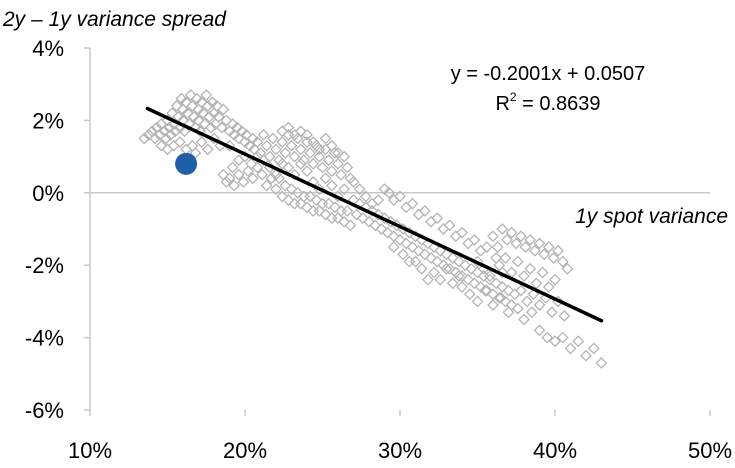  What do you see at coordinates (114, 19) in the screenshot?
I see `y-axis-title: 2y – 1y variance spread` at bounding box center [114, 19].